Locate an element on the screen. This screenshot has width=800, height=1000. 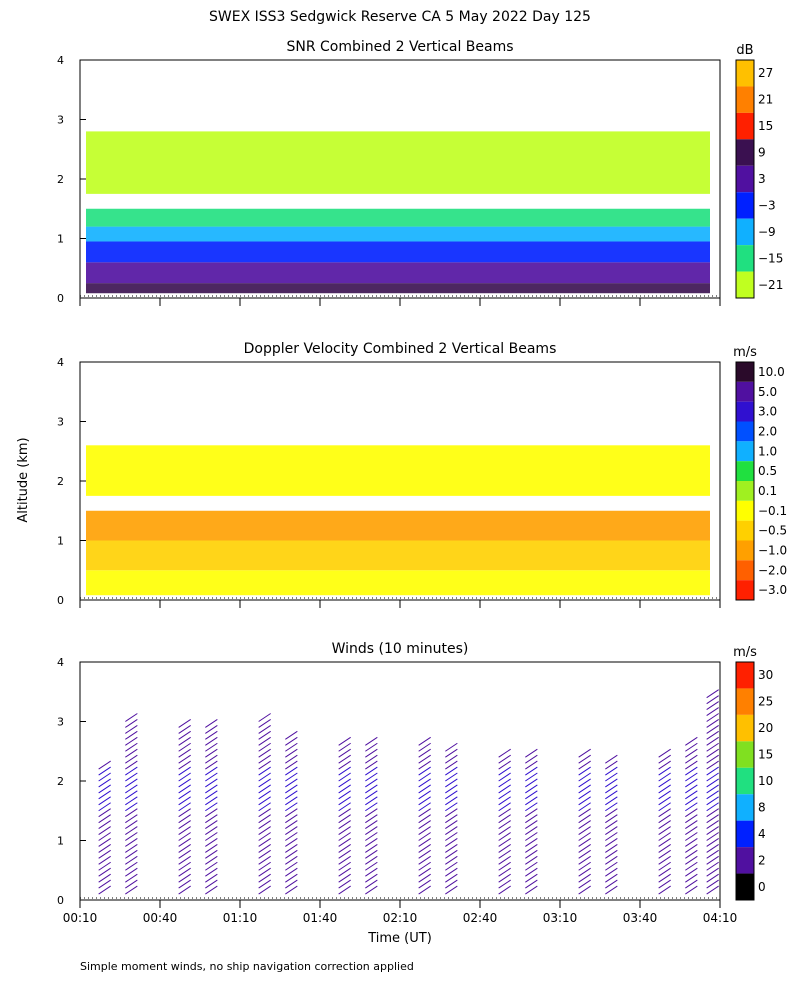
colorbar-label: 25 is located at coordinates (765, 702).